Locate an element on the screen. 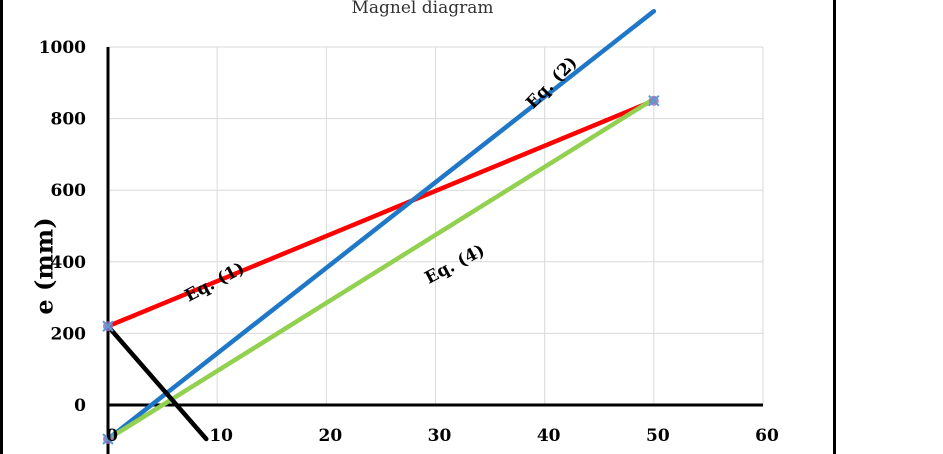 The width and height of the screenshot is (943, 454). frame-right-border is located at coordinates (834, 227).